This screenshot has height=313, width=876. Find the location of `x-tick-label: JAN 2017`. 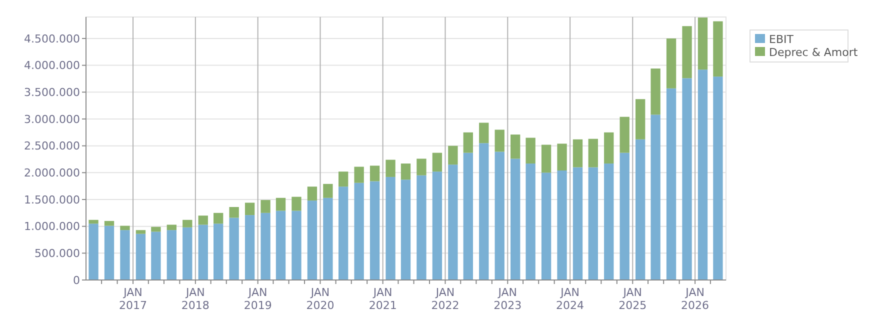

x-tick-label: JAN 2017 is located at coordinates (133, 299).